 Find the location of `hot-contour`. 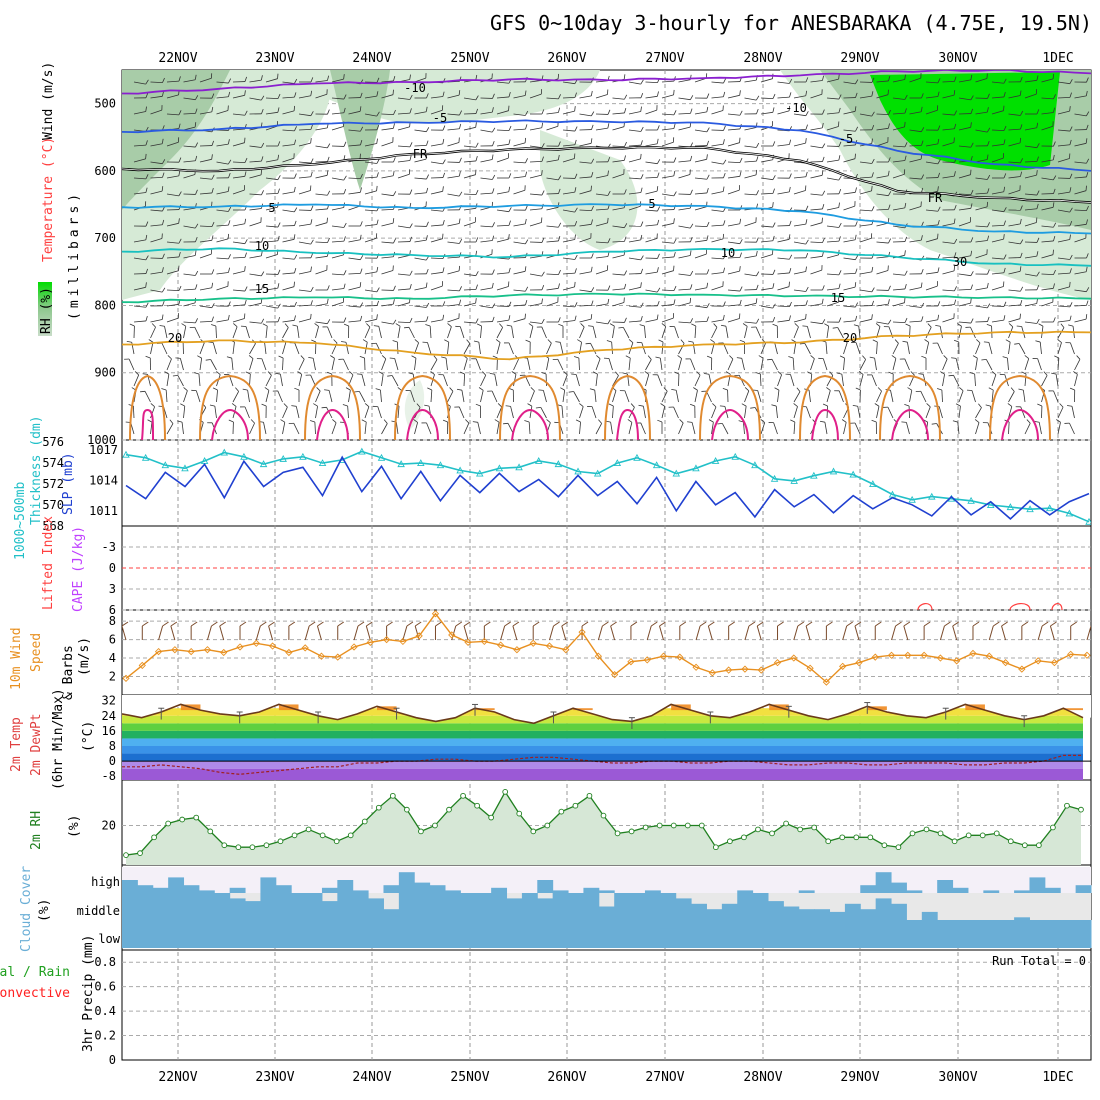

hot-contour is located at coordinates (530, 424).